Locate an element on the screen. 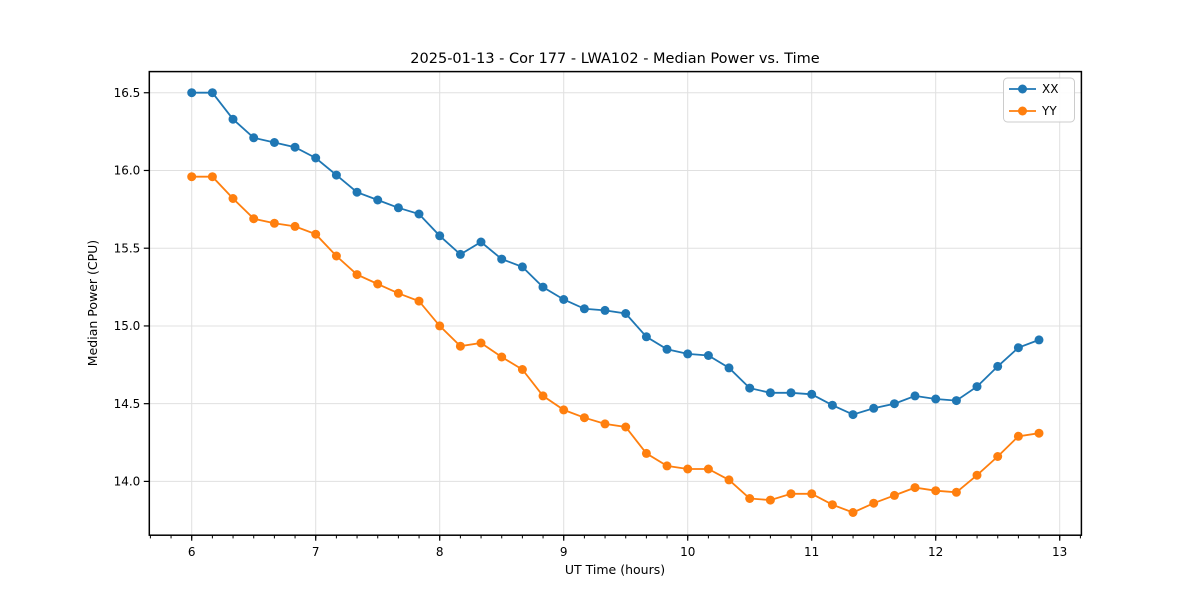  legend-marker-yy is located at coordinates (1022, 111).